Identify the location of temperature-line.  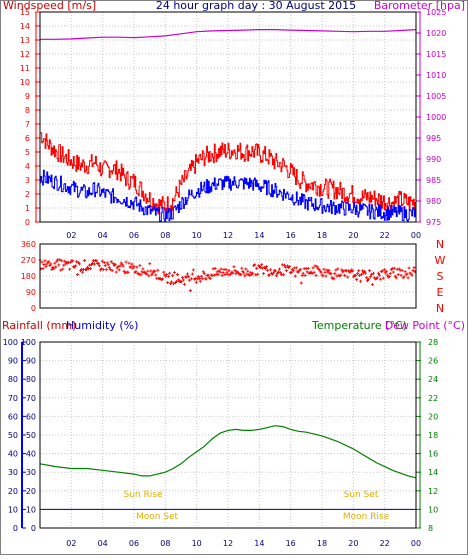
(228, 452).